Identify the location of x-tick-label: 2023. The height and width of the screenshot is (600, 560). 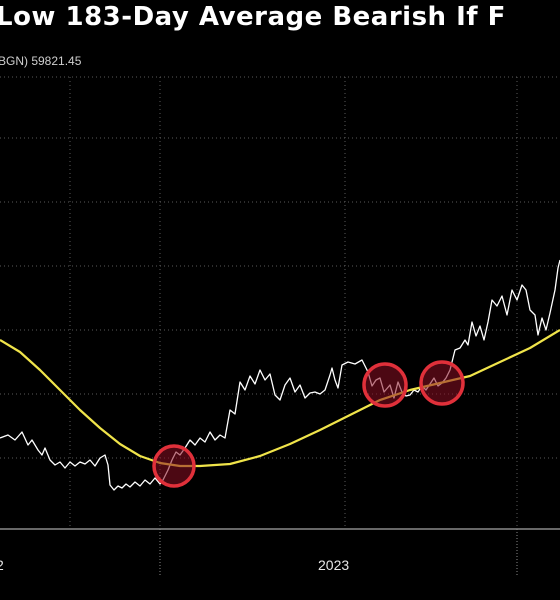
(333, 565).